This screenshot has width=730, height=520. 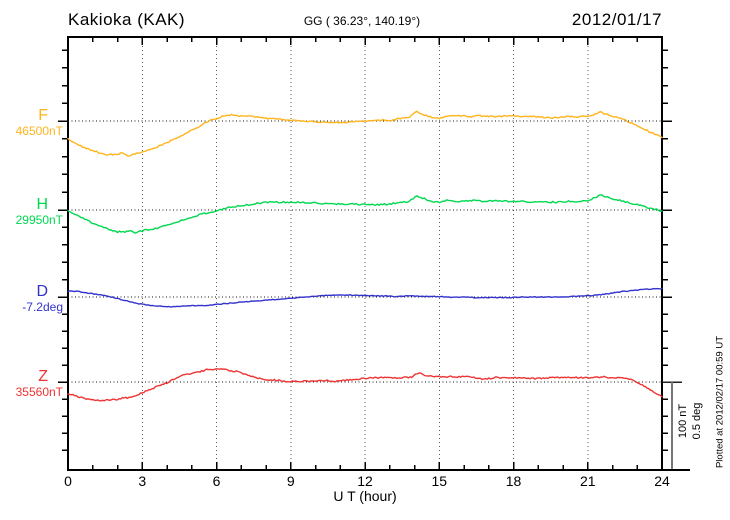 I want to click on plot-date: 2012/01/17, so click(x=616, y=19).